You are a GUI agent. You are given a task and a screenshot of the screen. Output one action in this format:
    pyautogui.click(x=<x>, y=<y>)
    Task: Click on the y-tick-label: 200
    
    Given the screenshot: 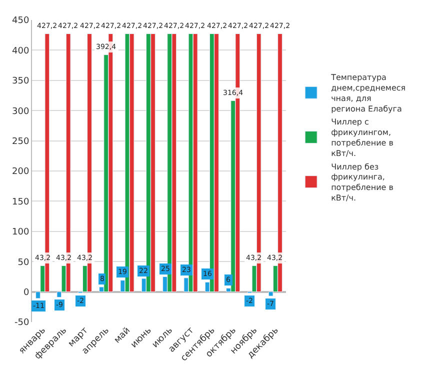 What is the action you would take?
    pyautogui.click(x=21, y=172)
    